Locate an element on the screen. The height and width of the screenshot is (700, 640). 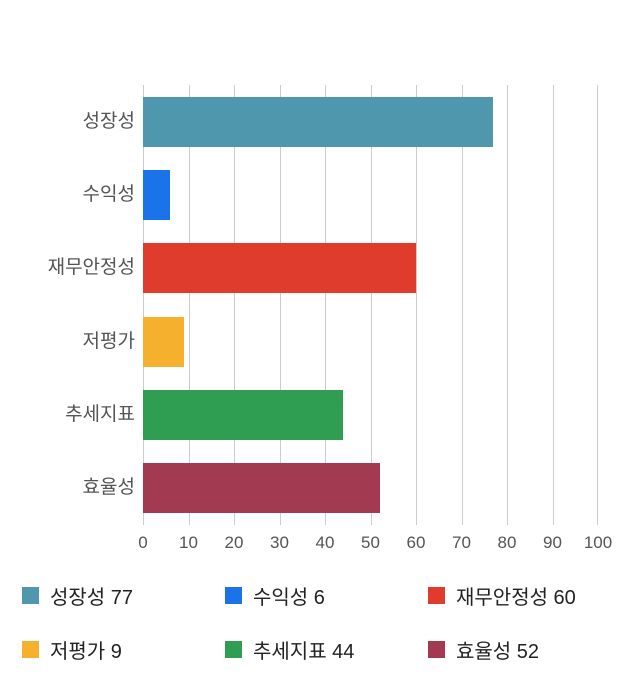
legend-label: 추세지표 44 is located at coordinates (304, 651).